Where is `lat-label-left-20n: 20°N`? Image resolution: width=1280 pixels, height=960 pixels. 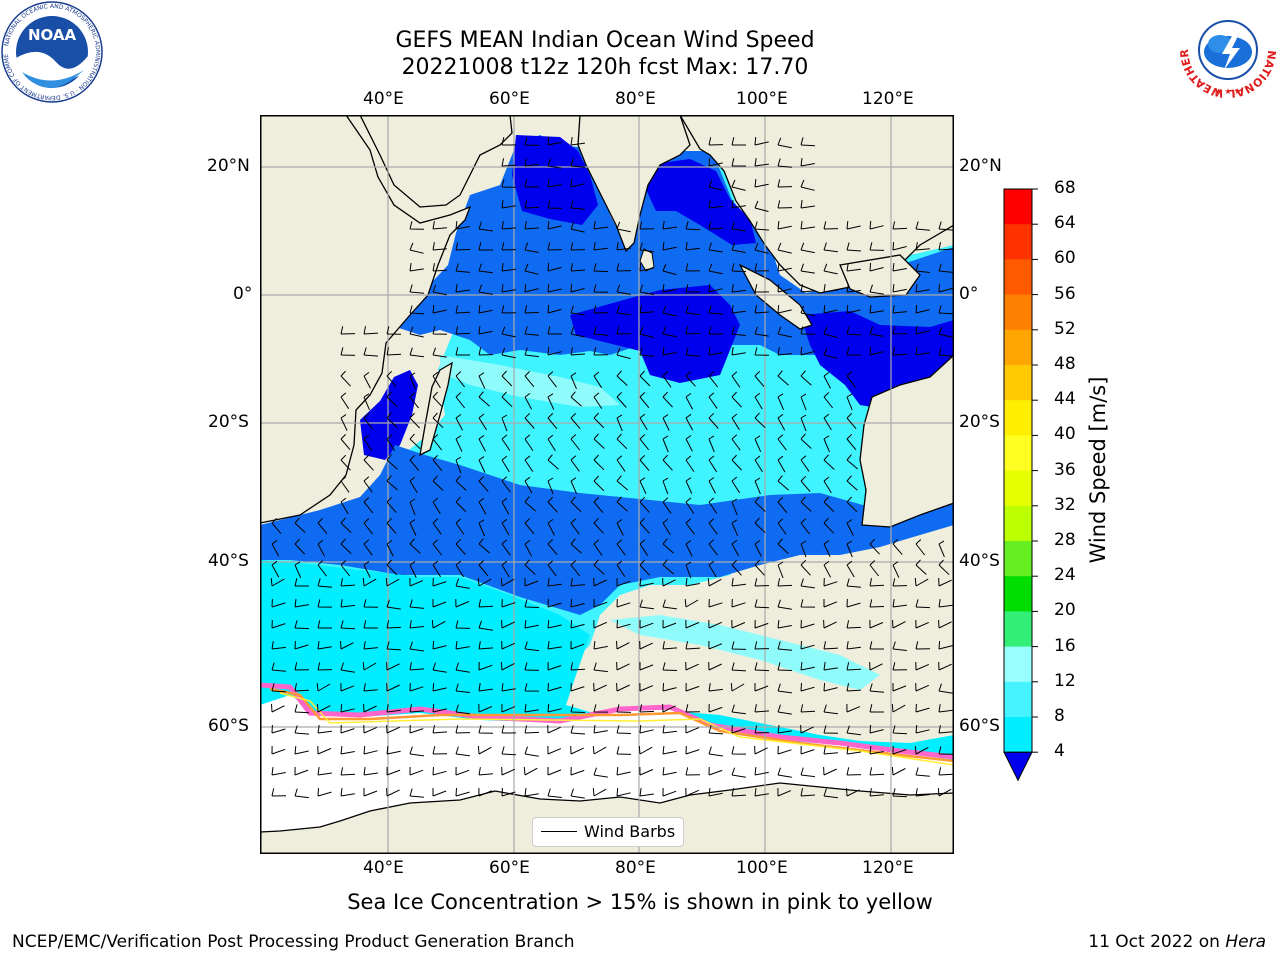 lat-label-left-20n: 20°N is located at coordinates (228, 166).